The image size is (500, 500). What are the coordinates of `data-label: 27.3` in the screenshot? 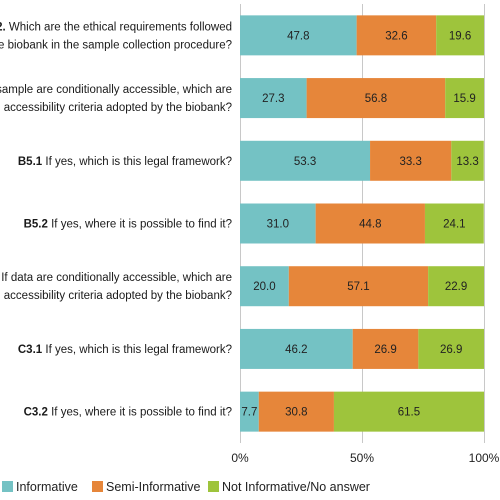 It's located at (273, 99).